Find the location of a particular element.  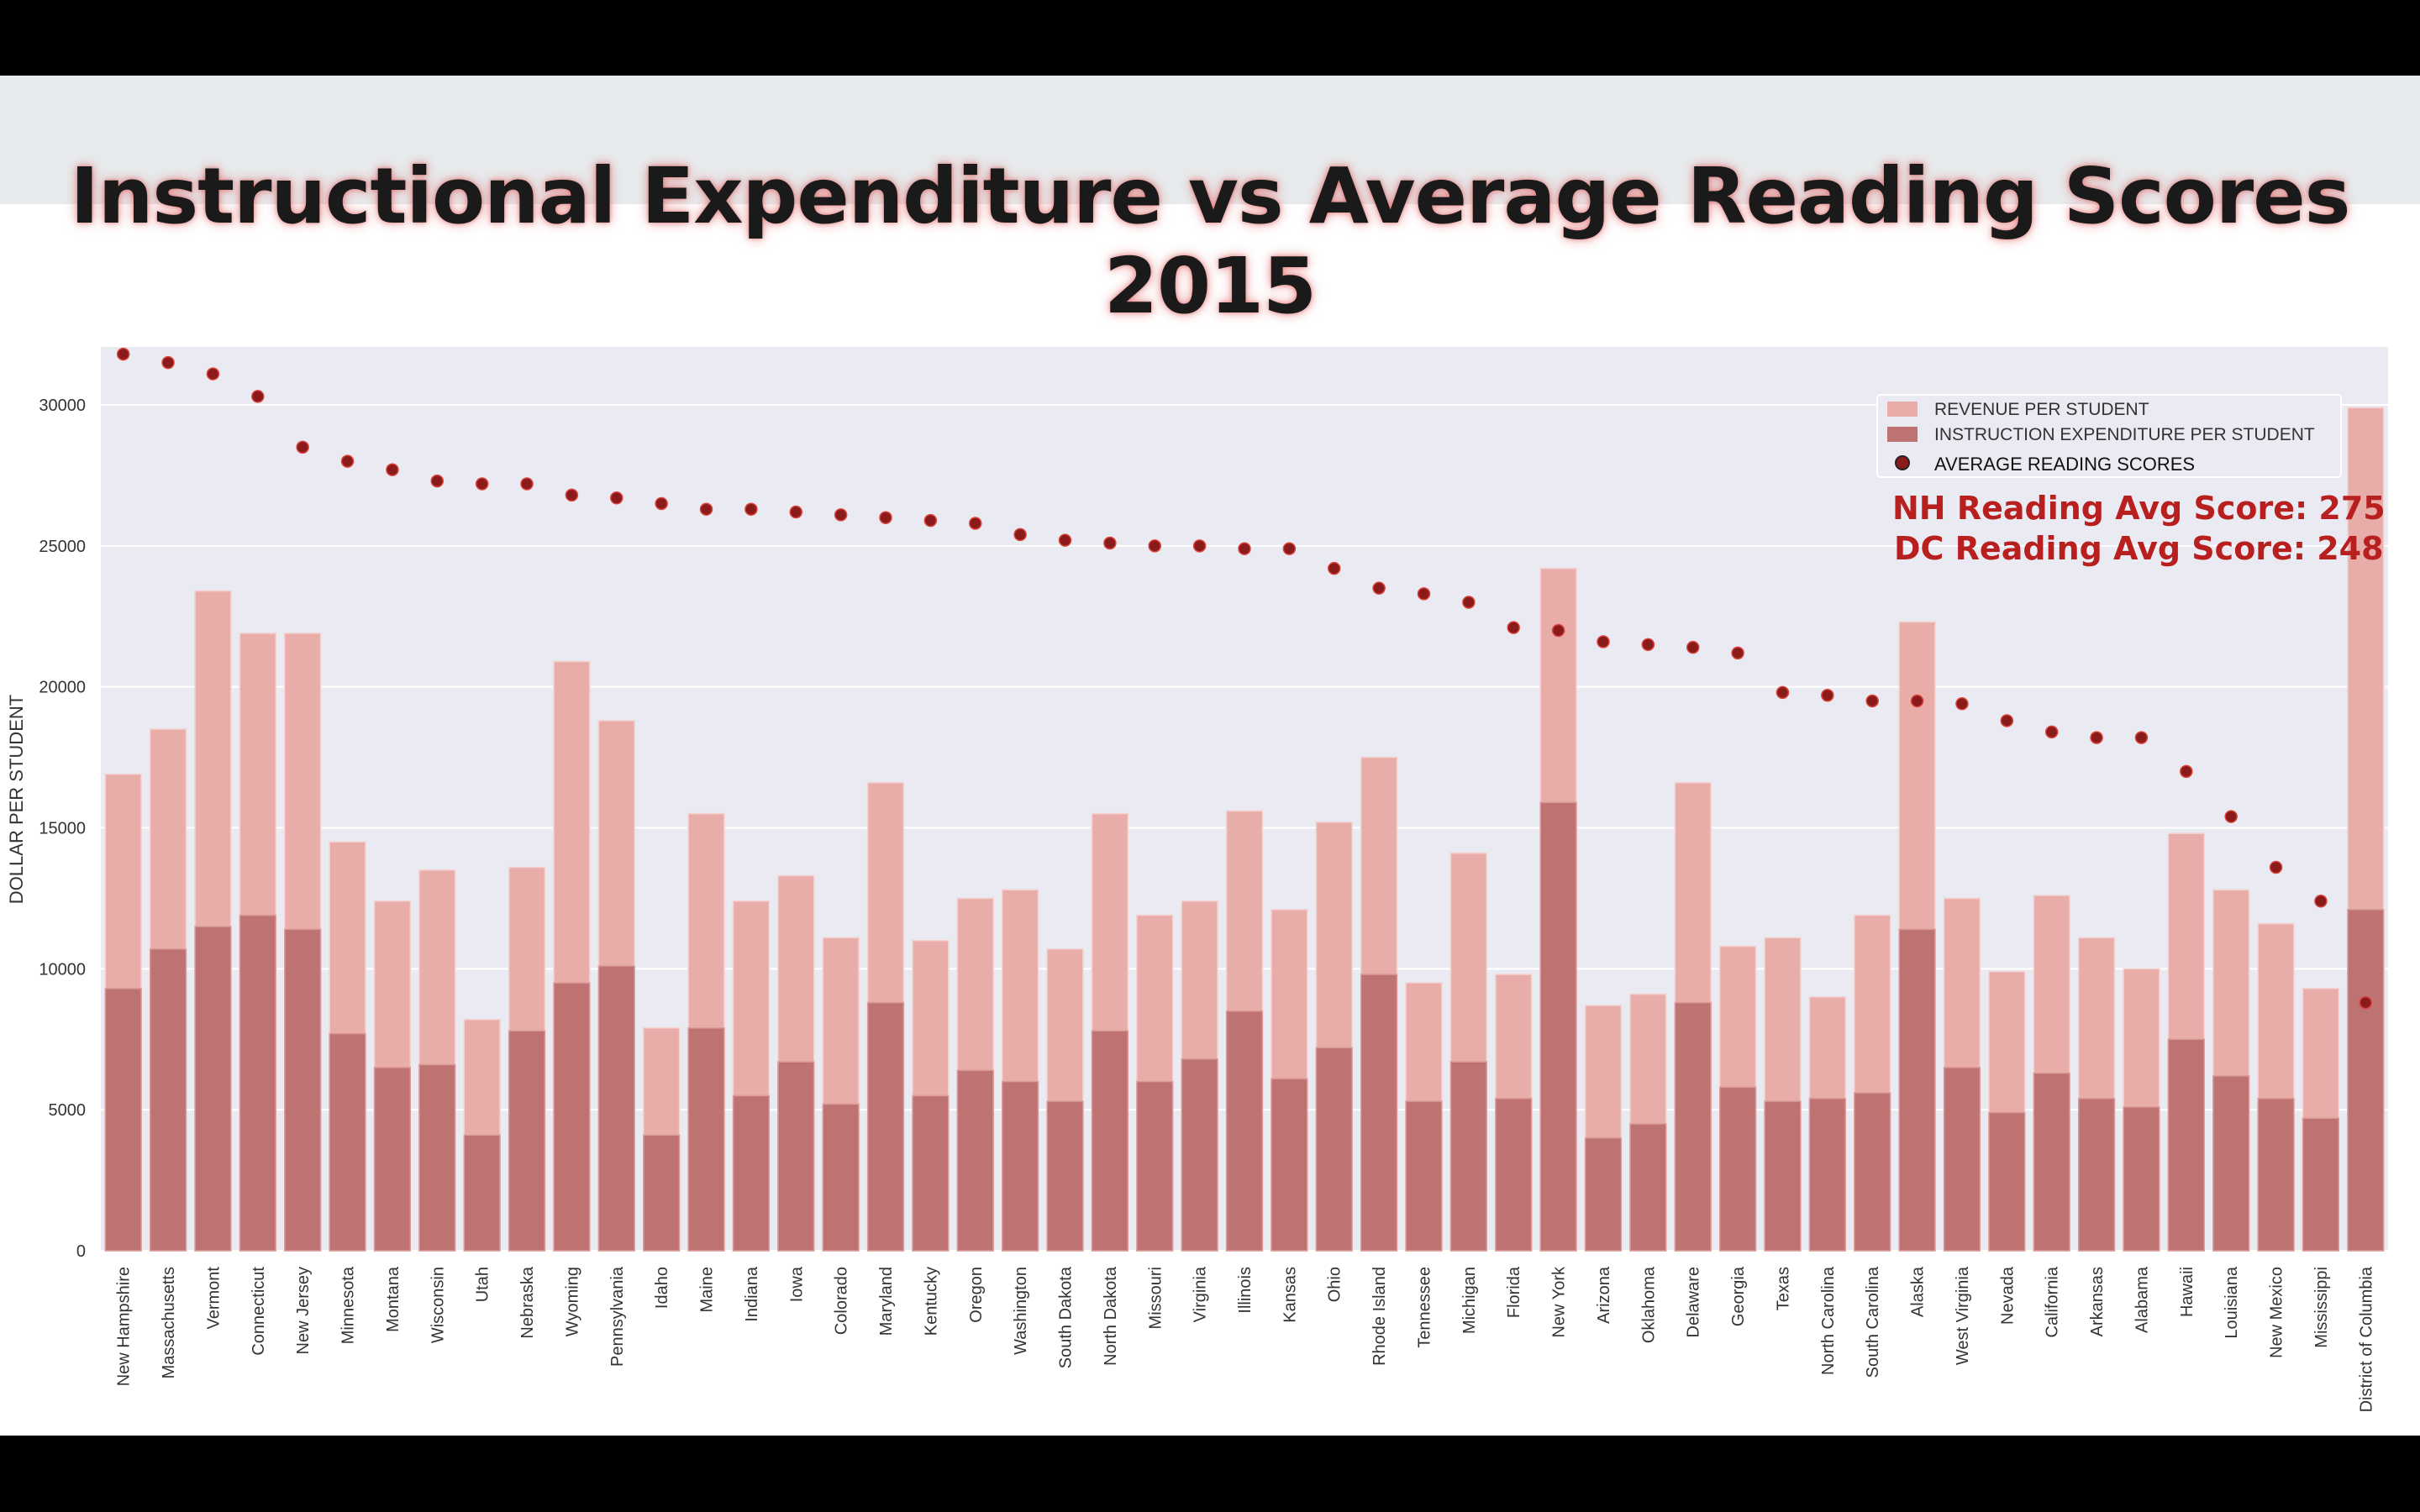

x-tick-label: Colorado is located at coordinates (842, 1301).